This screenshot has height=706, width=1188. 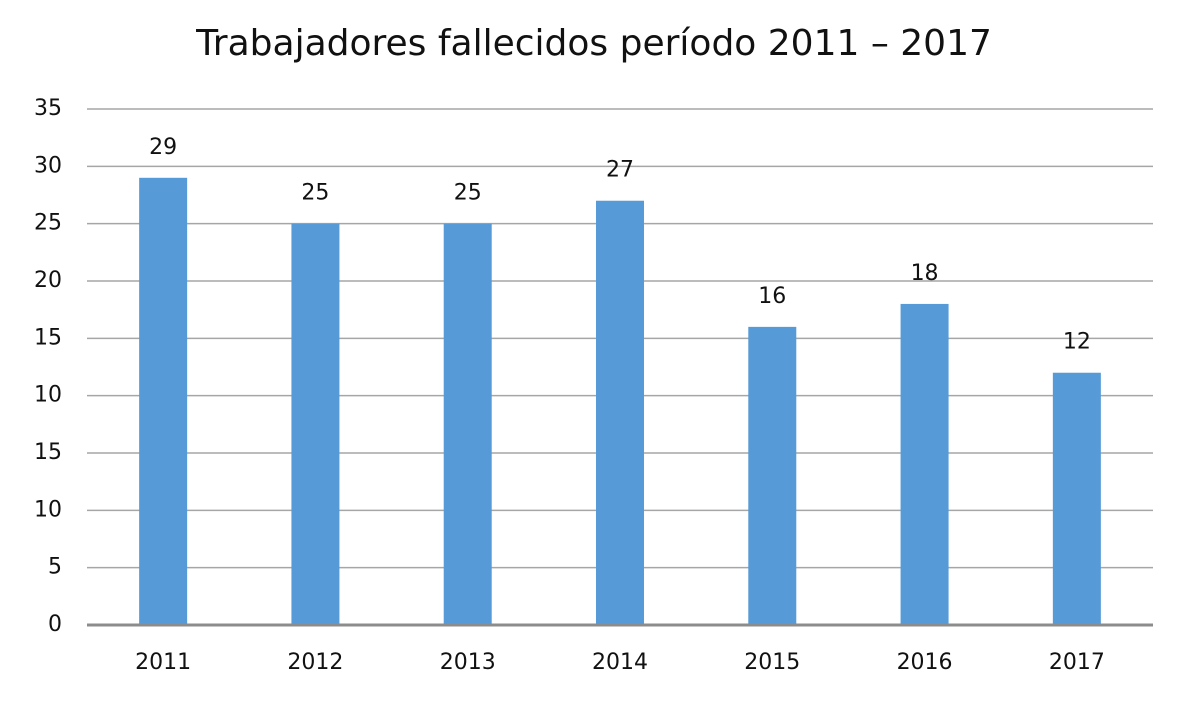 I want to click on data-label: 12, so click(x=1077, y=342).